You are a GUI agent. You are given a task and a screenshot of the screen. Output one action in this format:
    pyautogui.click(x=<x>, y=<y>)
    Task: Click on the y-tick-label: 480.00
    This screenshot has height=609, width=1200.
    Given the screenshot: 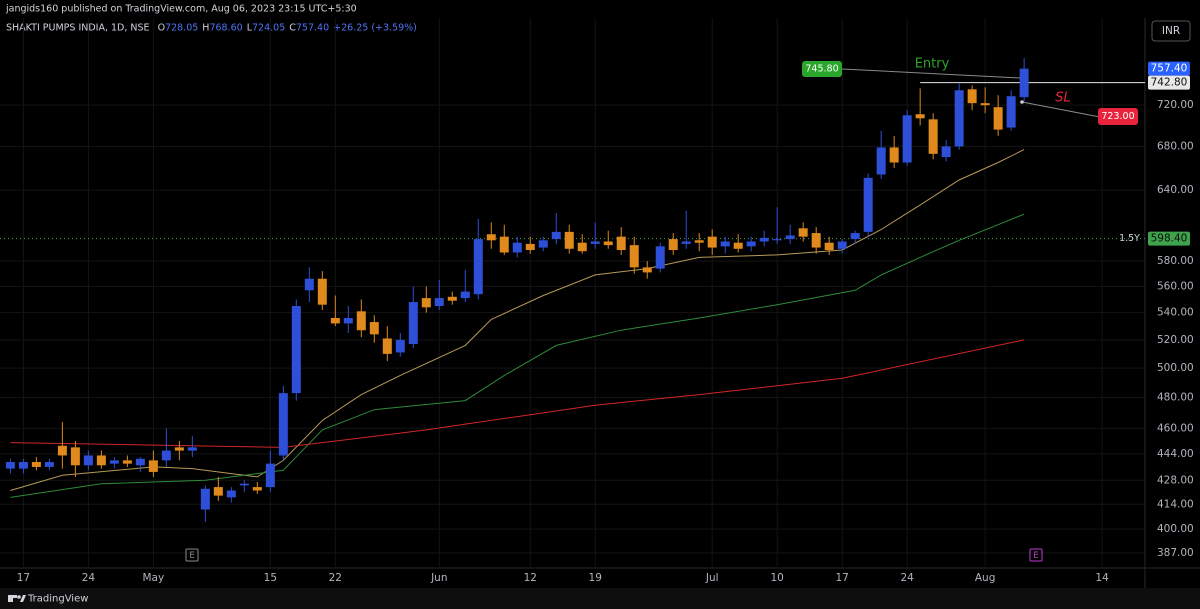 What is the action you would take?
    pyautogui.click(x=1175, y=398)
    